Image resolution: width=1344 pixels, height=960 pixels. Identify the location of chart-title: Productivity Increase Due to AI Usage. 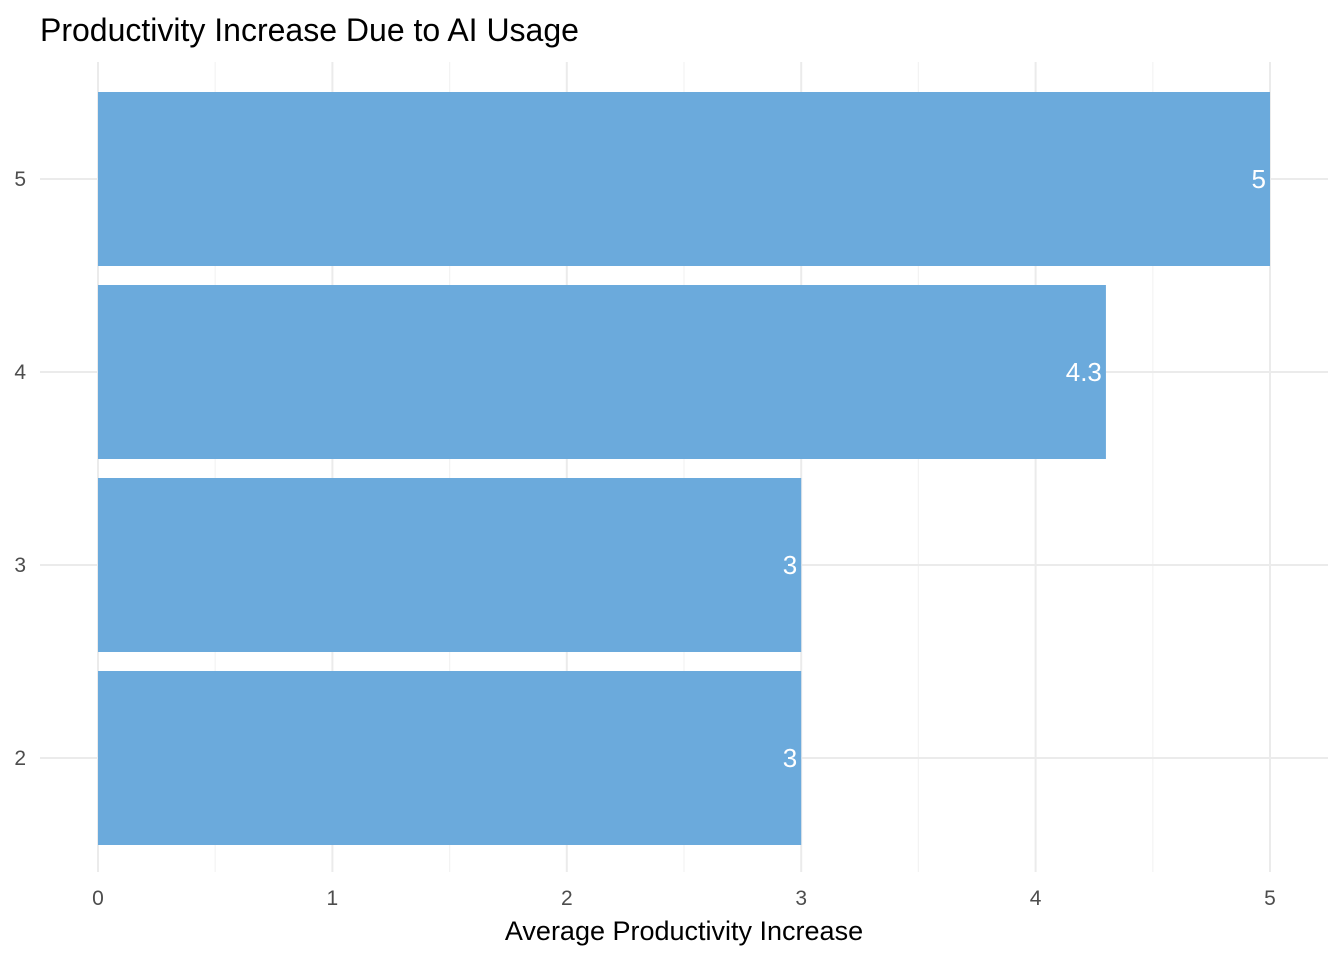
(309, 30).